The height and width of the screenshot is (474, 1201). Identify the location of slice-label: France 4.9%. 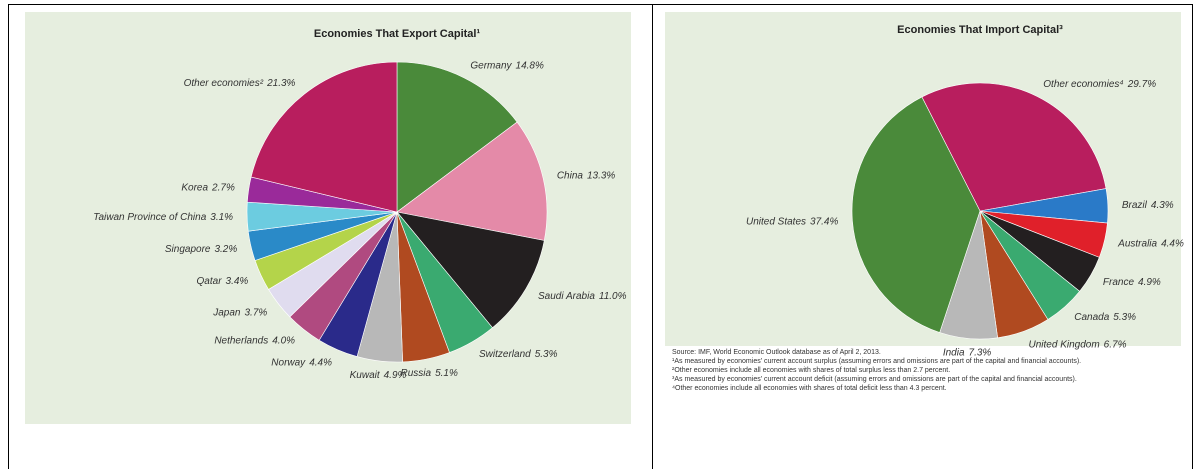
(1132, 282).